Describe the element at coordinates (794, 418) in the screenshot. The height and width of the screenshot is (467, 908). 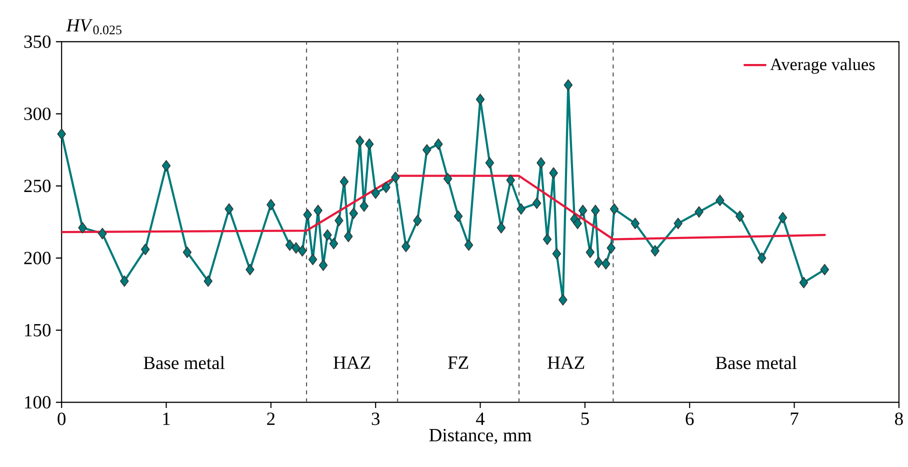
I see `x-tick-label: 7` at that location.